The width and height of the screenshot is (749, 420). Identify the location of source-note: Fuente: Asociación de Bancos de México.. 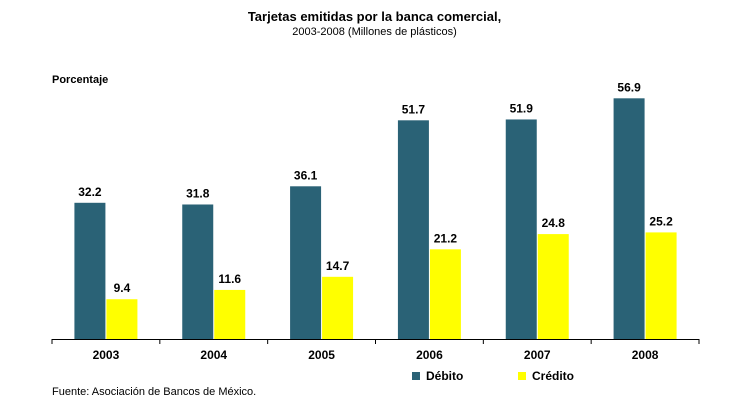
(154, 392).